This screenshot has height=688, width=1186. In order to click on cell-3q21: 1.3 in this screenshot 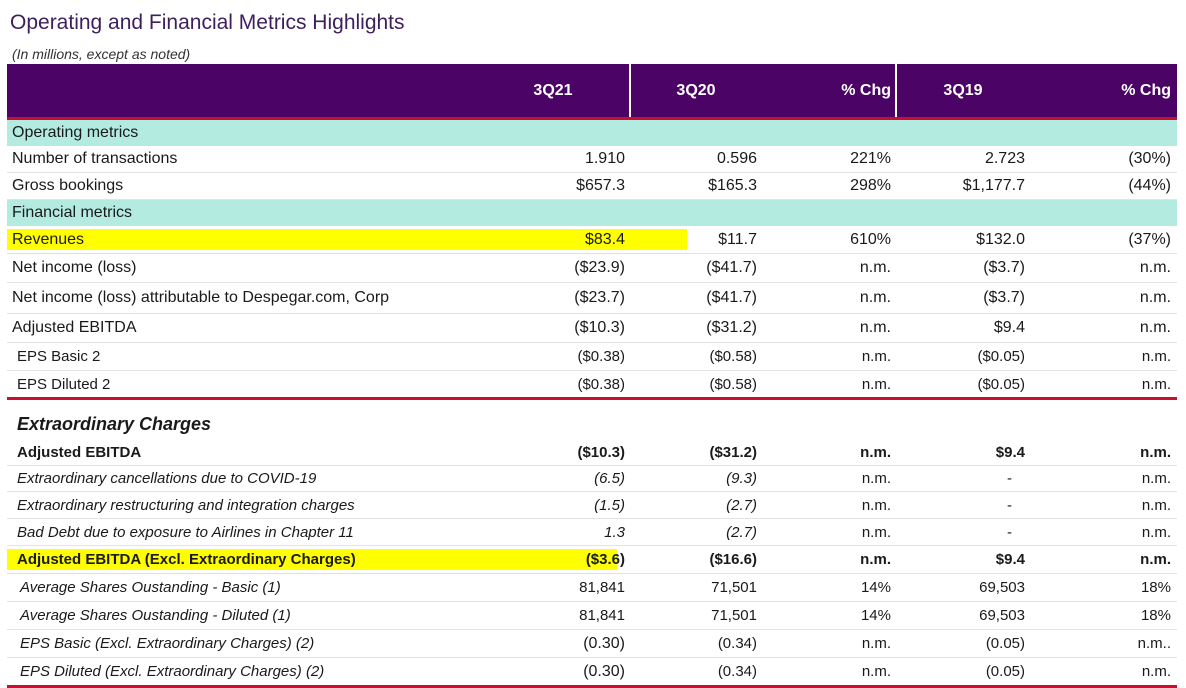, I will do `click(614, 532)`.